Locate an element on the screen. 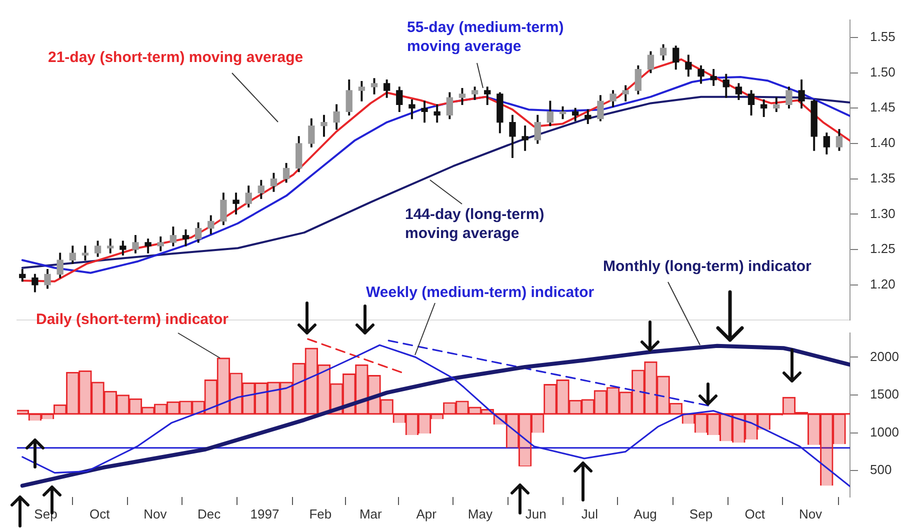  y-tick-label: 1.30 is located at coordinates (883, 213).